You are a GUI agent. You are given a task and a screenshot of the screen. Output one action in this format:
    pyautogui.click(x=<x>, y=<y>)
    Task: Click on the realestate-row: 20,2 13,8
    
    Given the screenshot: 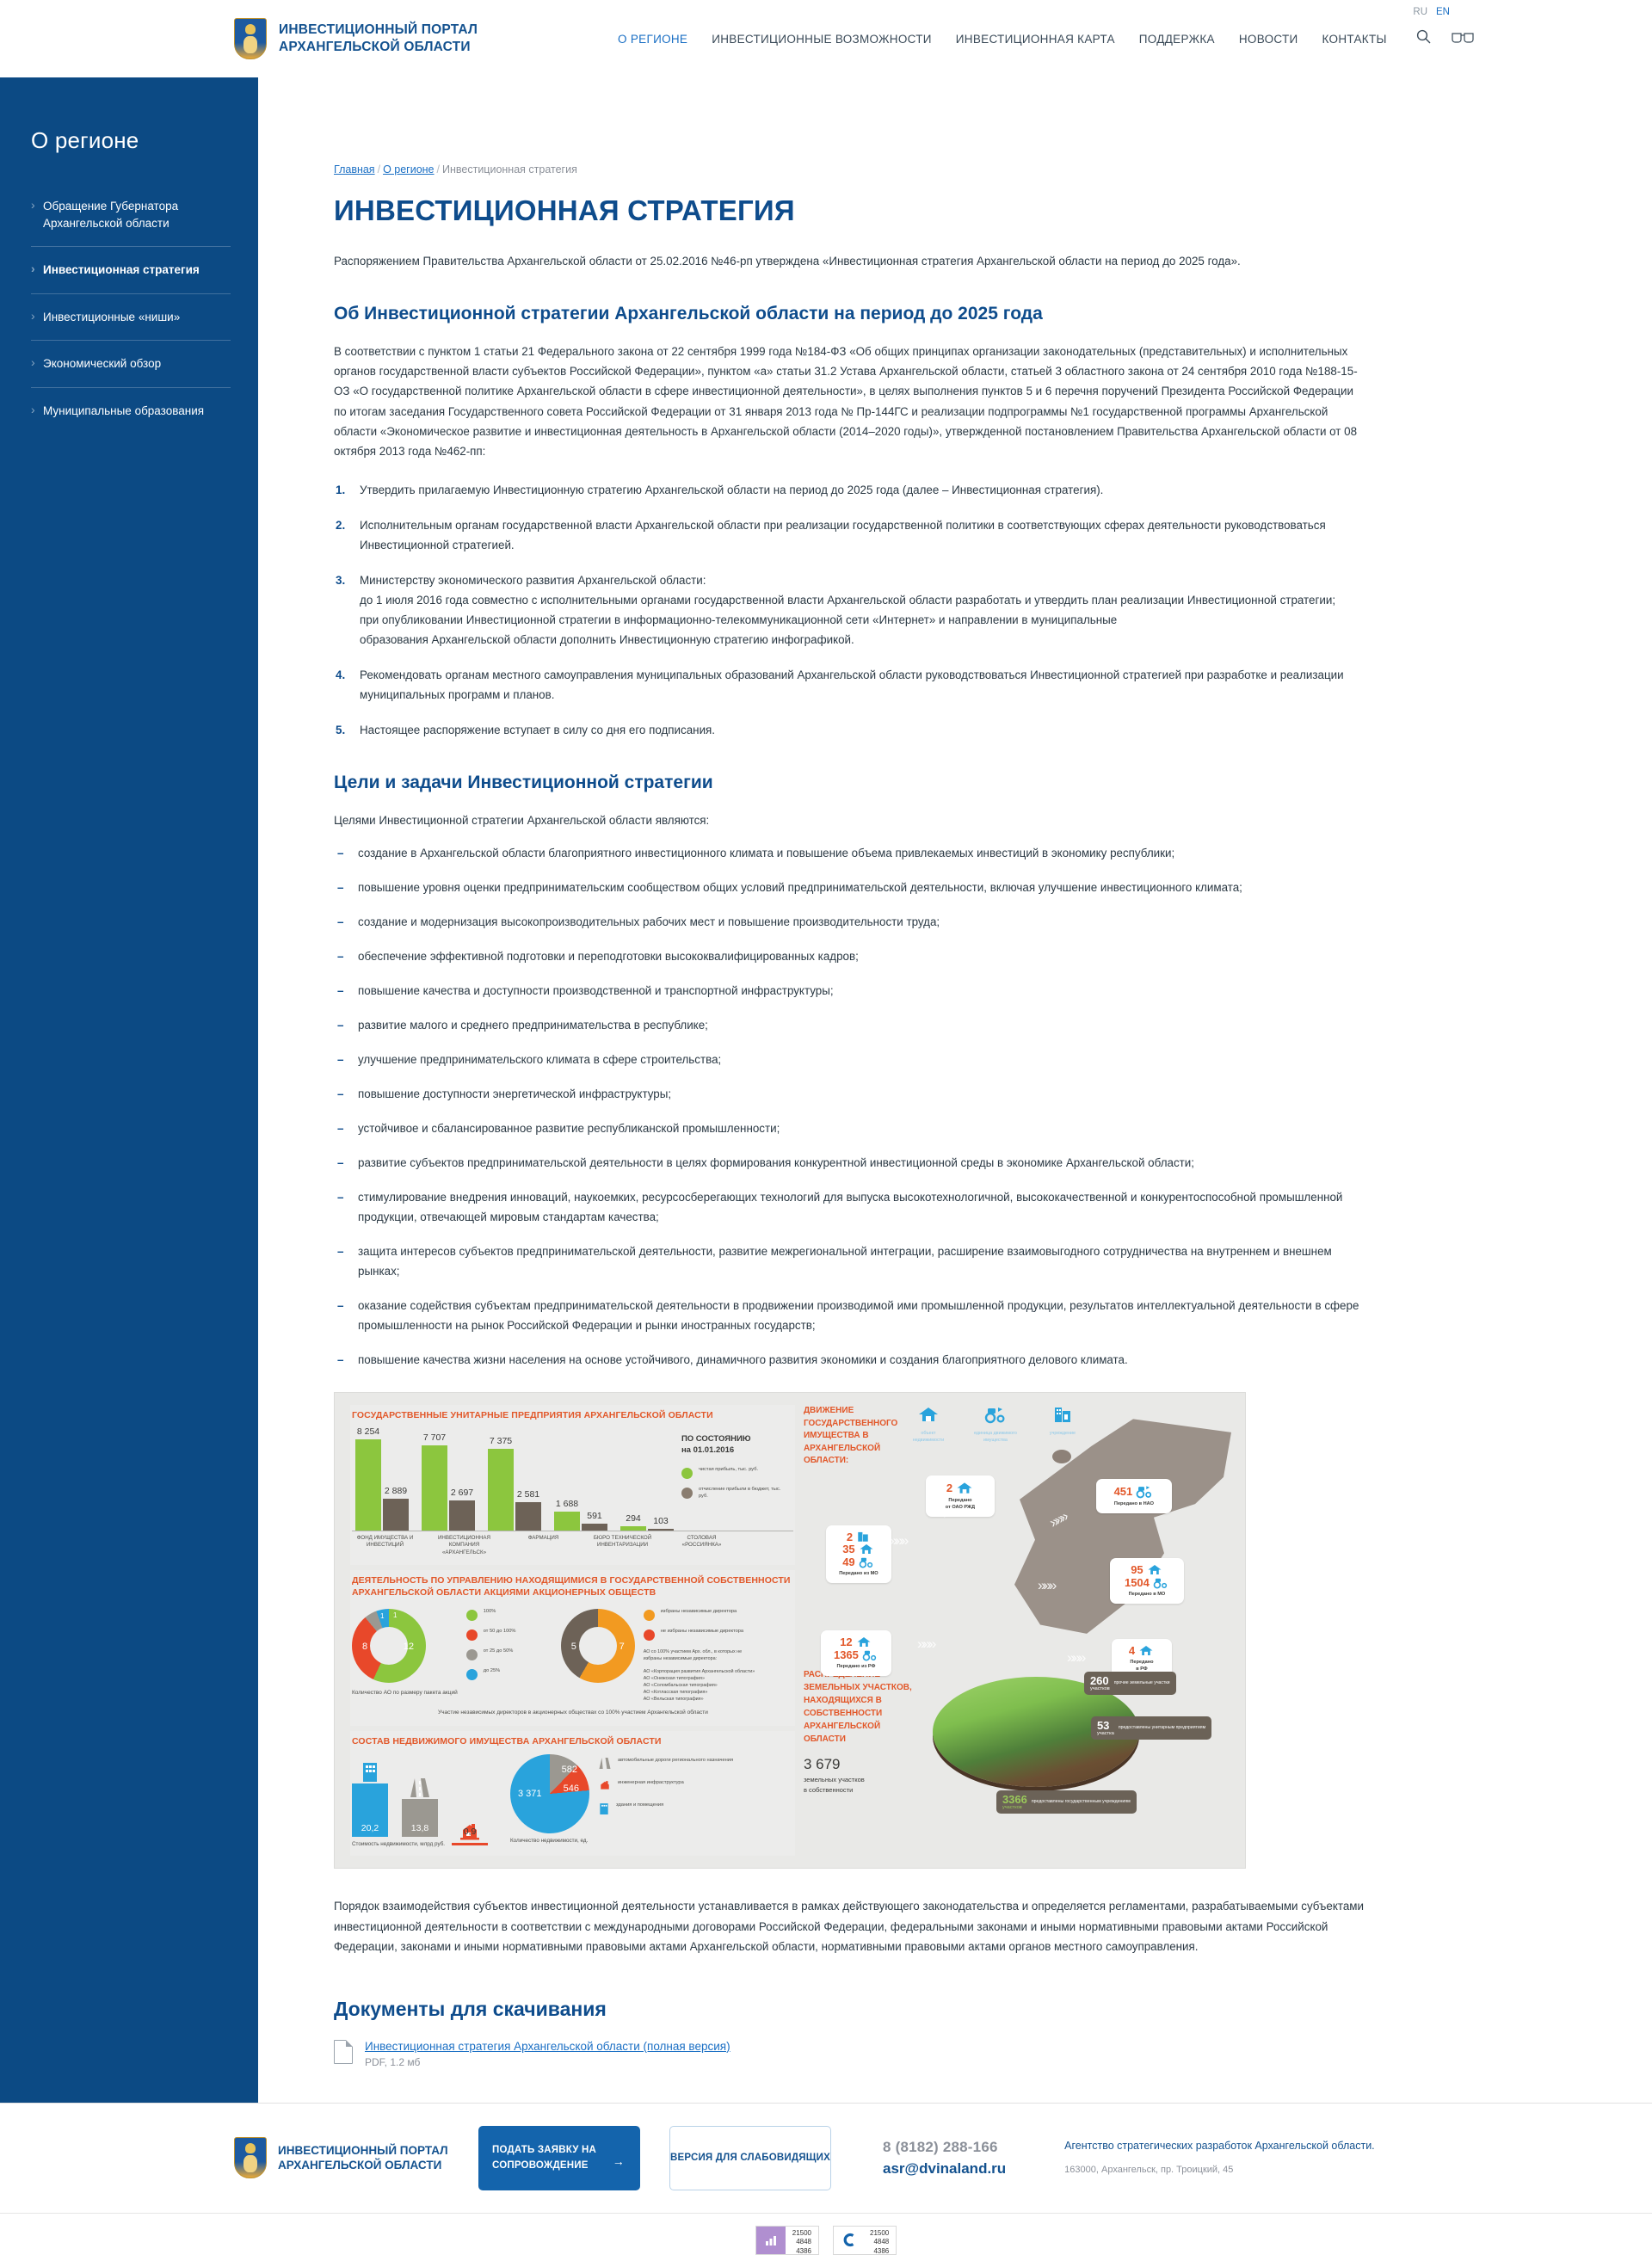 What is the action you would take?
    pyautogui.click(x=572, y=1800)
    